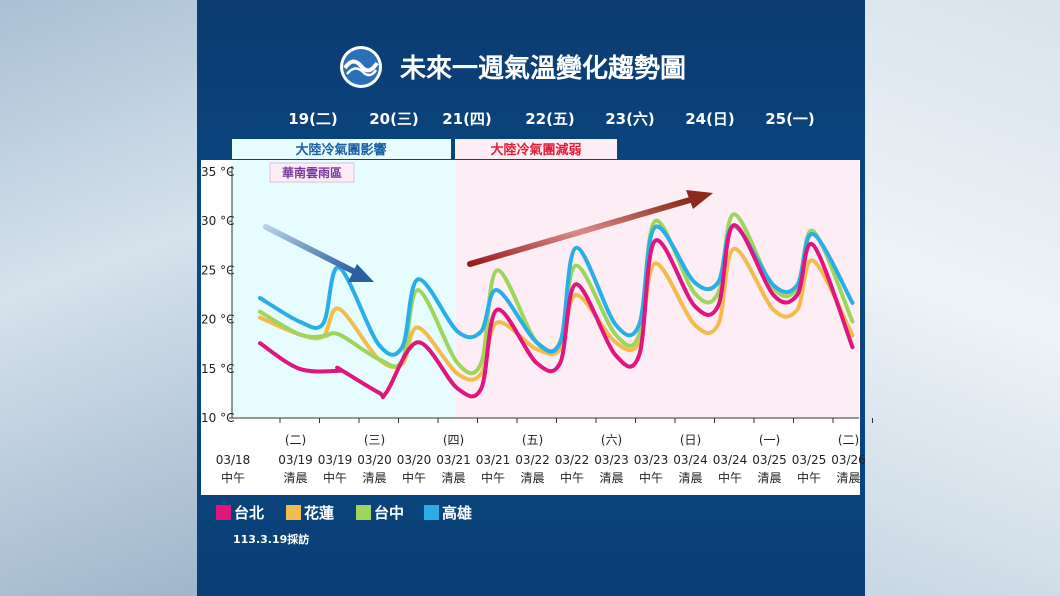 The image size is (1060, 596). I want to click on y-ticks: 10 °C 15 °C 20 °C 25 °C 30 °C 35 °C, so click(217, 295).